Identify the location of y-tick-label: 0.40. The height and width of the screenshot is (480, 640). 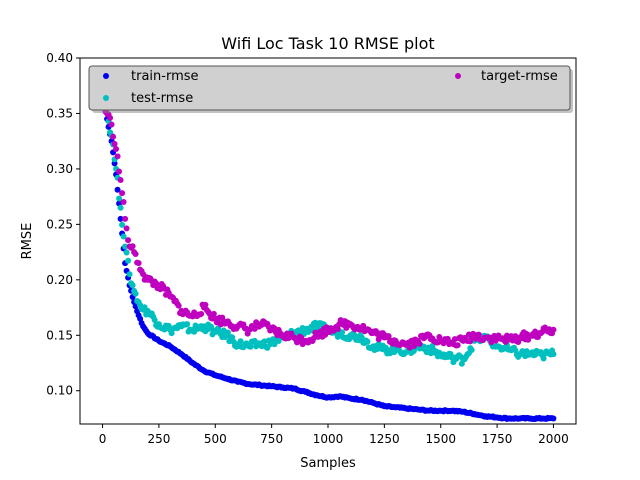
(59, 58).